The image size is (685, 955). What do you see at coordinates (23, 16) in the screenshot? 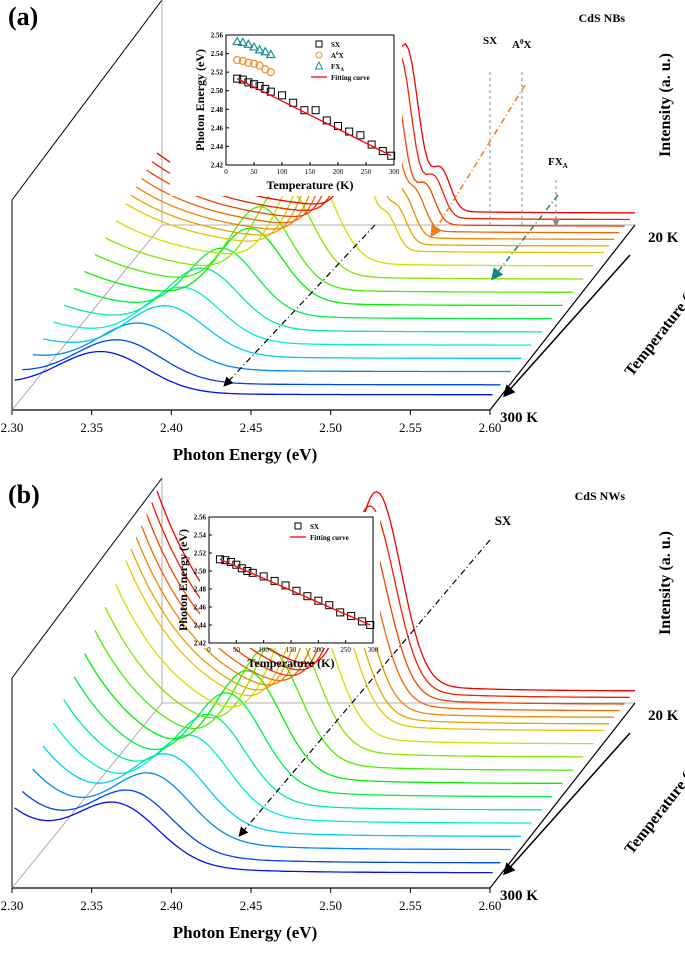
I see `panel-label: (a)` at bounding box center [23, 16].